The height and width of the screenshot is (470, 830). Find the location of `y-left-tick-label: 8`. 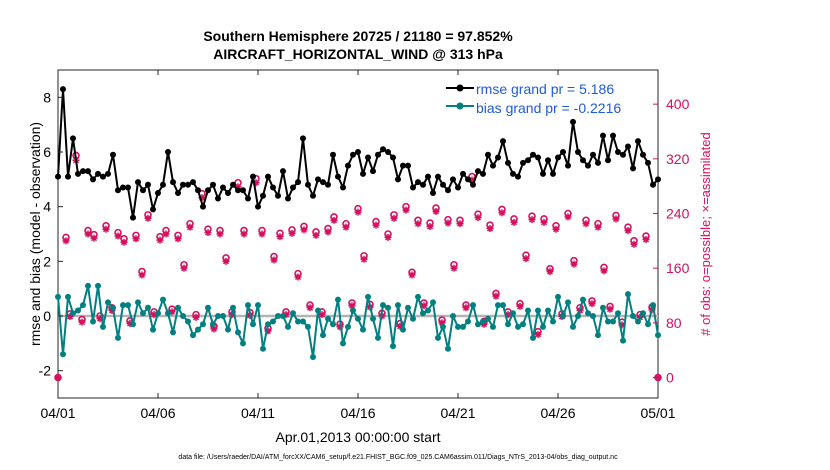

y-left-tick-label: 8 is located at coordinates (47, 97).